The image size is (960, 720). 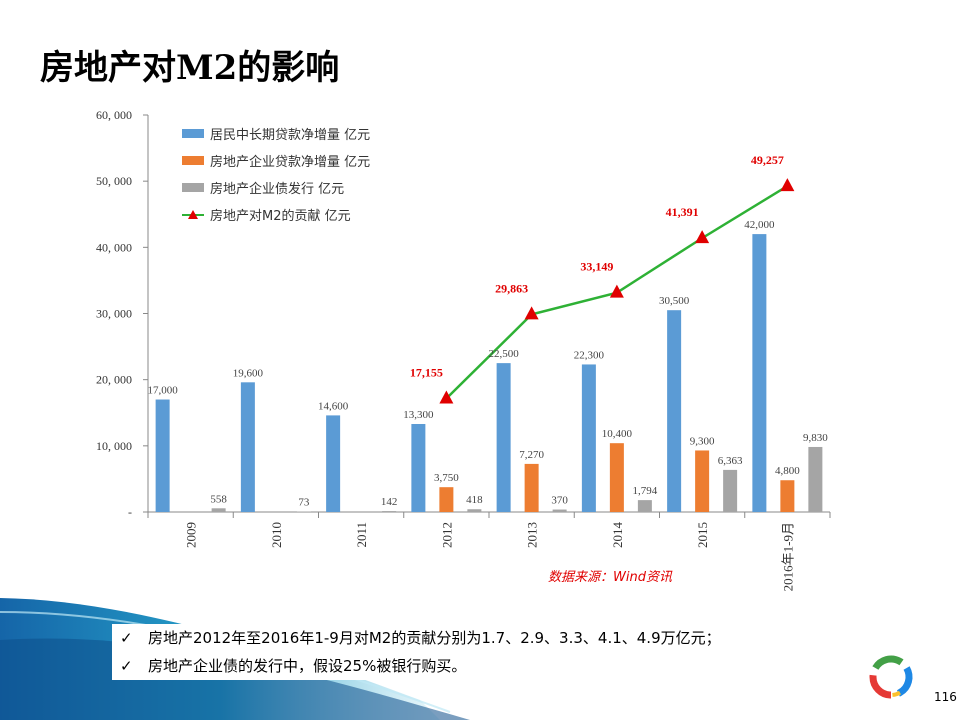 I want to click on y-tick-label: 30, 000, so click(x=114, y=314).